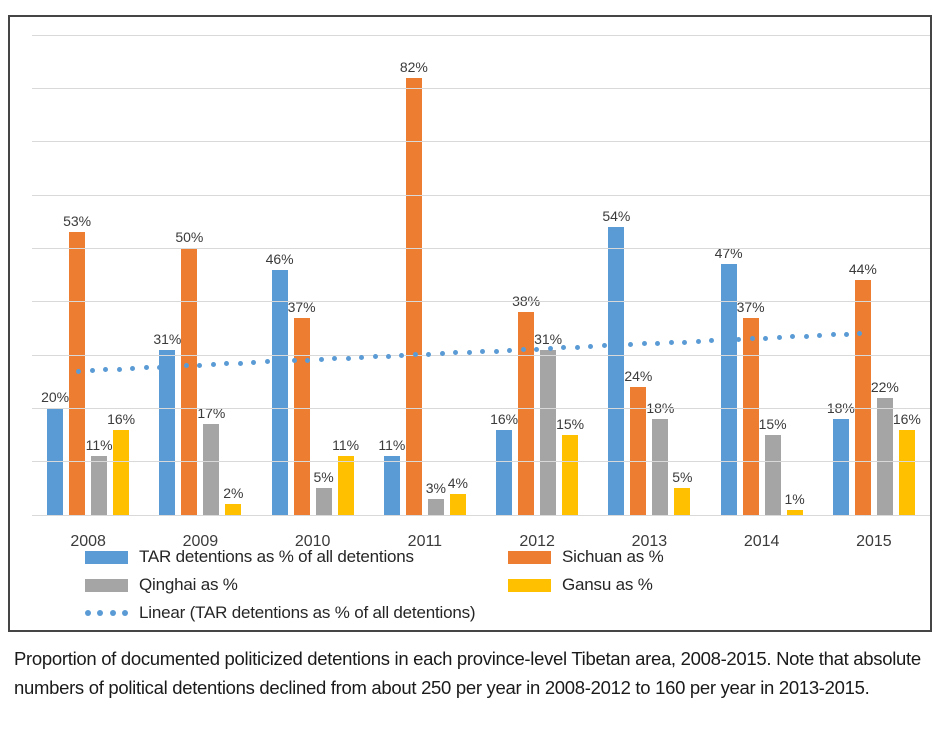  I want to click on category-group-2011: 11% 82% 3% 4%, so click(425, 275).